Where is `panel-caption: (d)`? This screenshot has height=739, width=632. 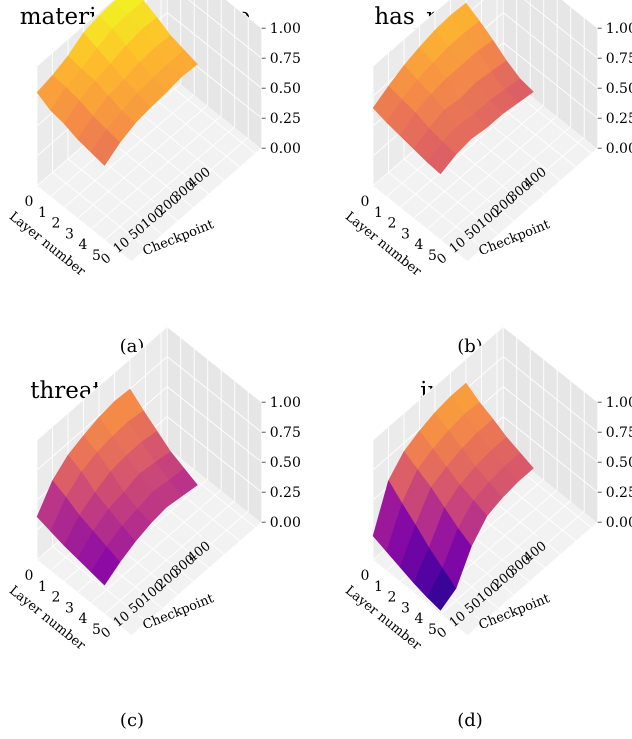
panel-caption: (d) is located at coordinates (470, 720).